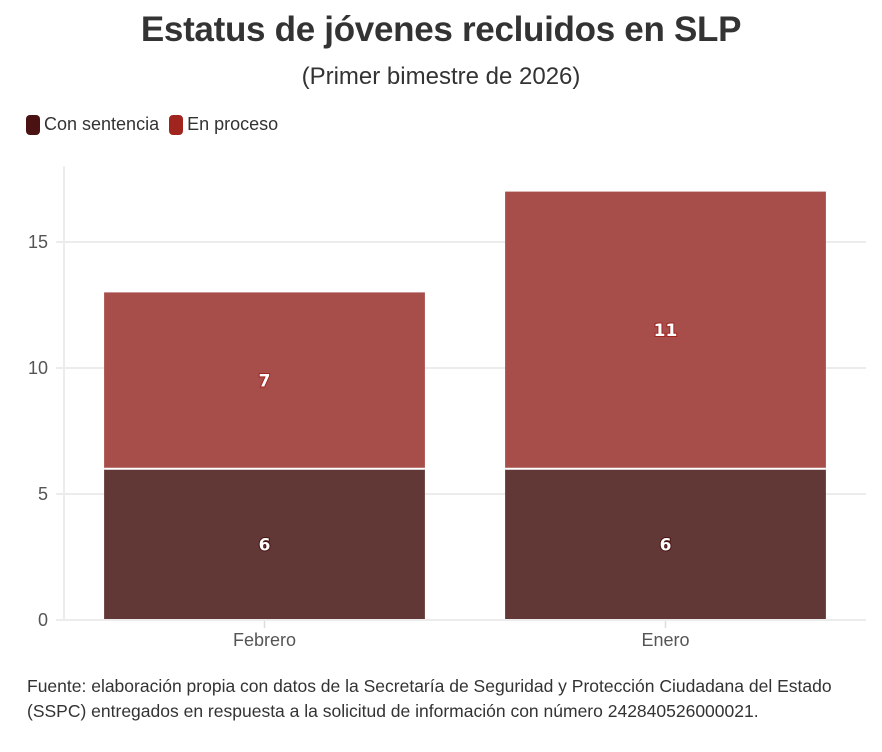  I want to click on y-tick-label-5: 5, so click(43, 494).